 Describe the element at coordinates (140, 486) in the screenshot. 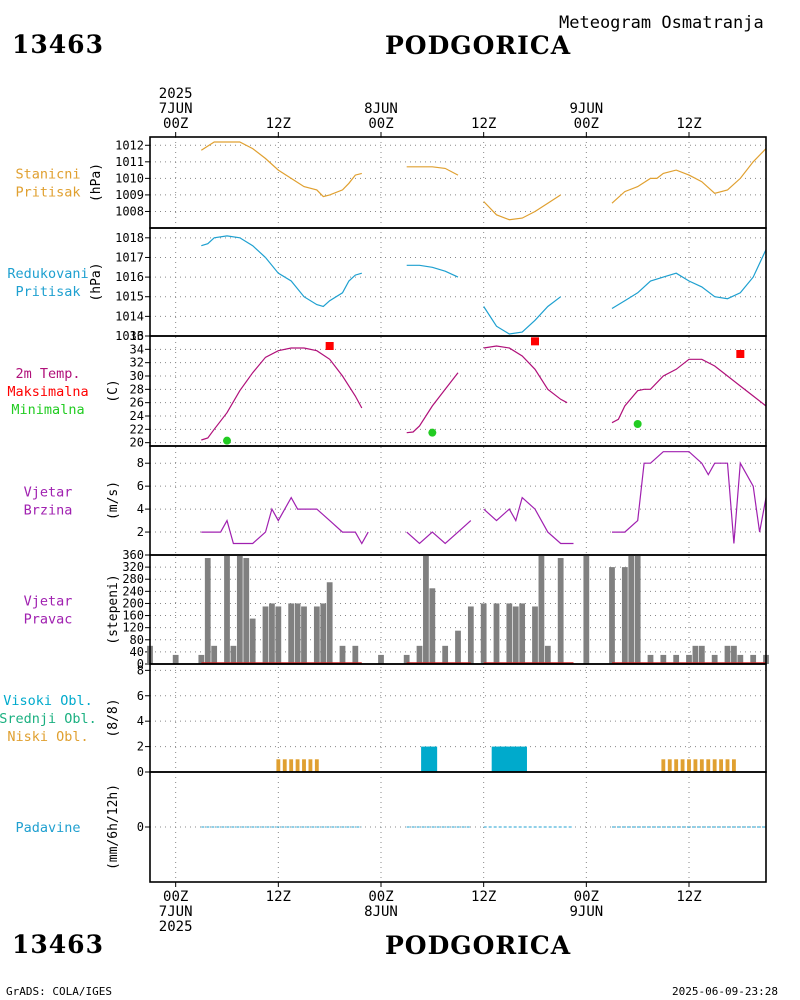

I see `y-tick-label: 6` at that location.